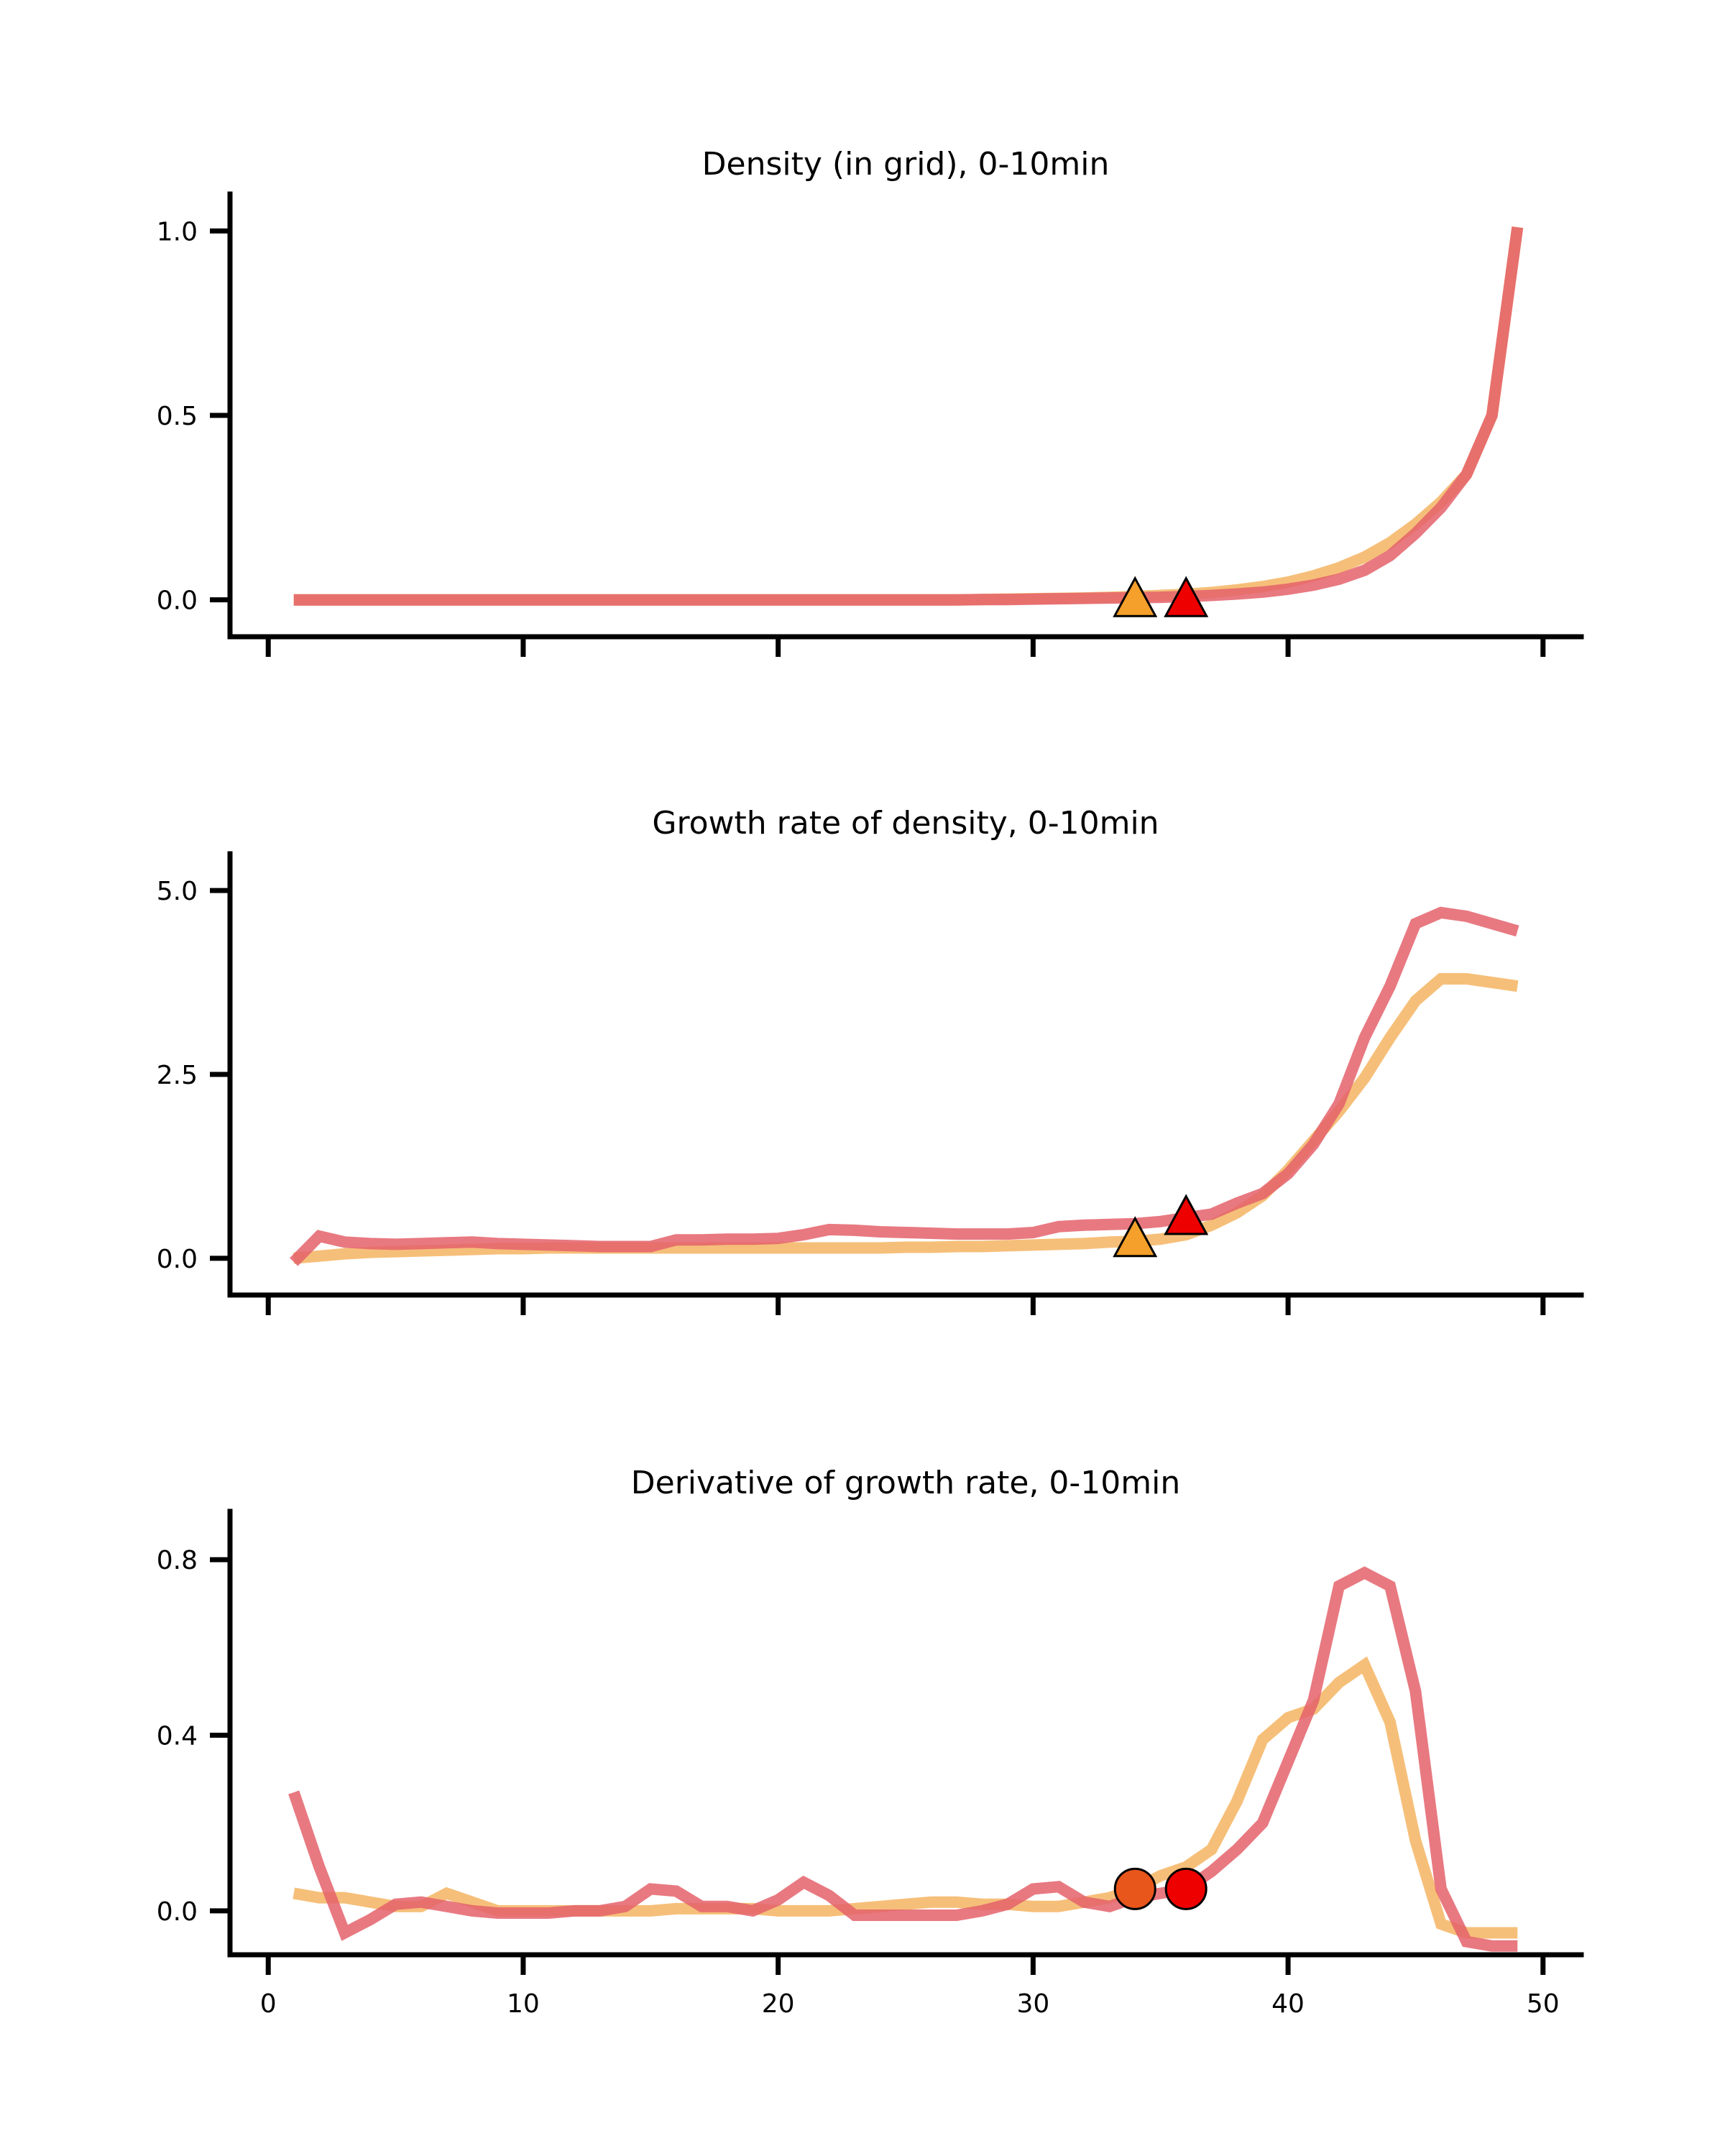 The height and width of the screenshot is (2156, 1725). What do you see at coordinates (177, 601) in the screenshot?
I see `density-y-tick-label: 0.0` at bounding box center [177, 601].